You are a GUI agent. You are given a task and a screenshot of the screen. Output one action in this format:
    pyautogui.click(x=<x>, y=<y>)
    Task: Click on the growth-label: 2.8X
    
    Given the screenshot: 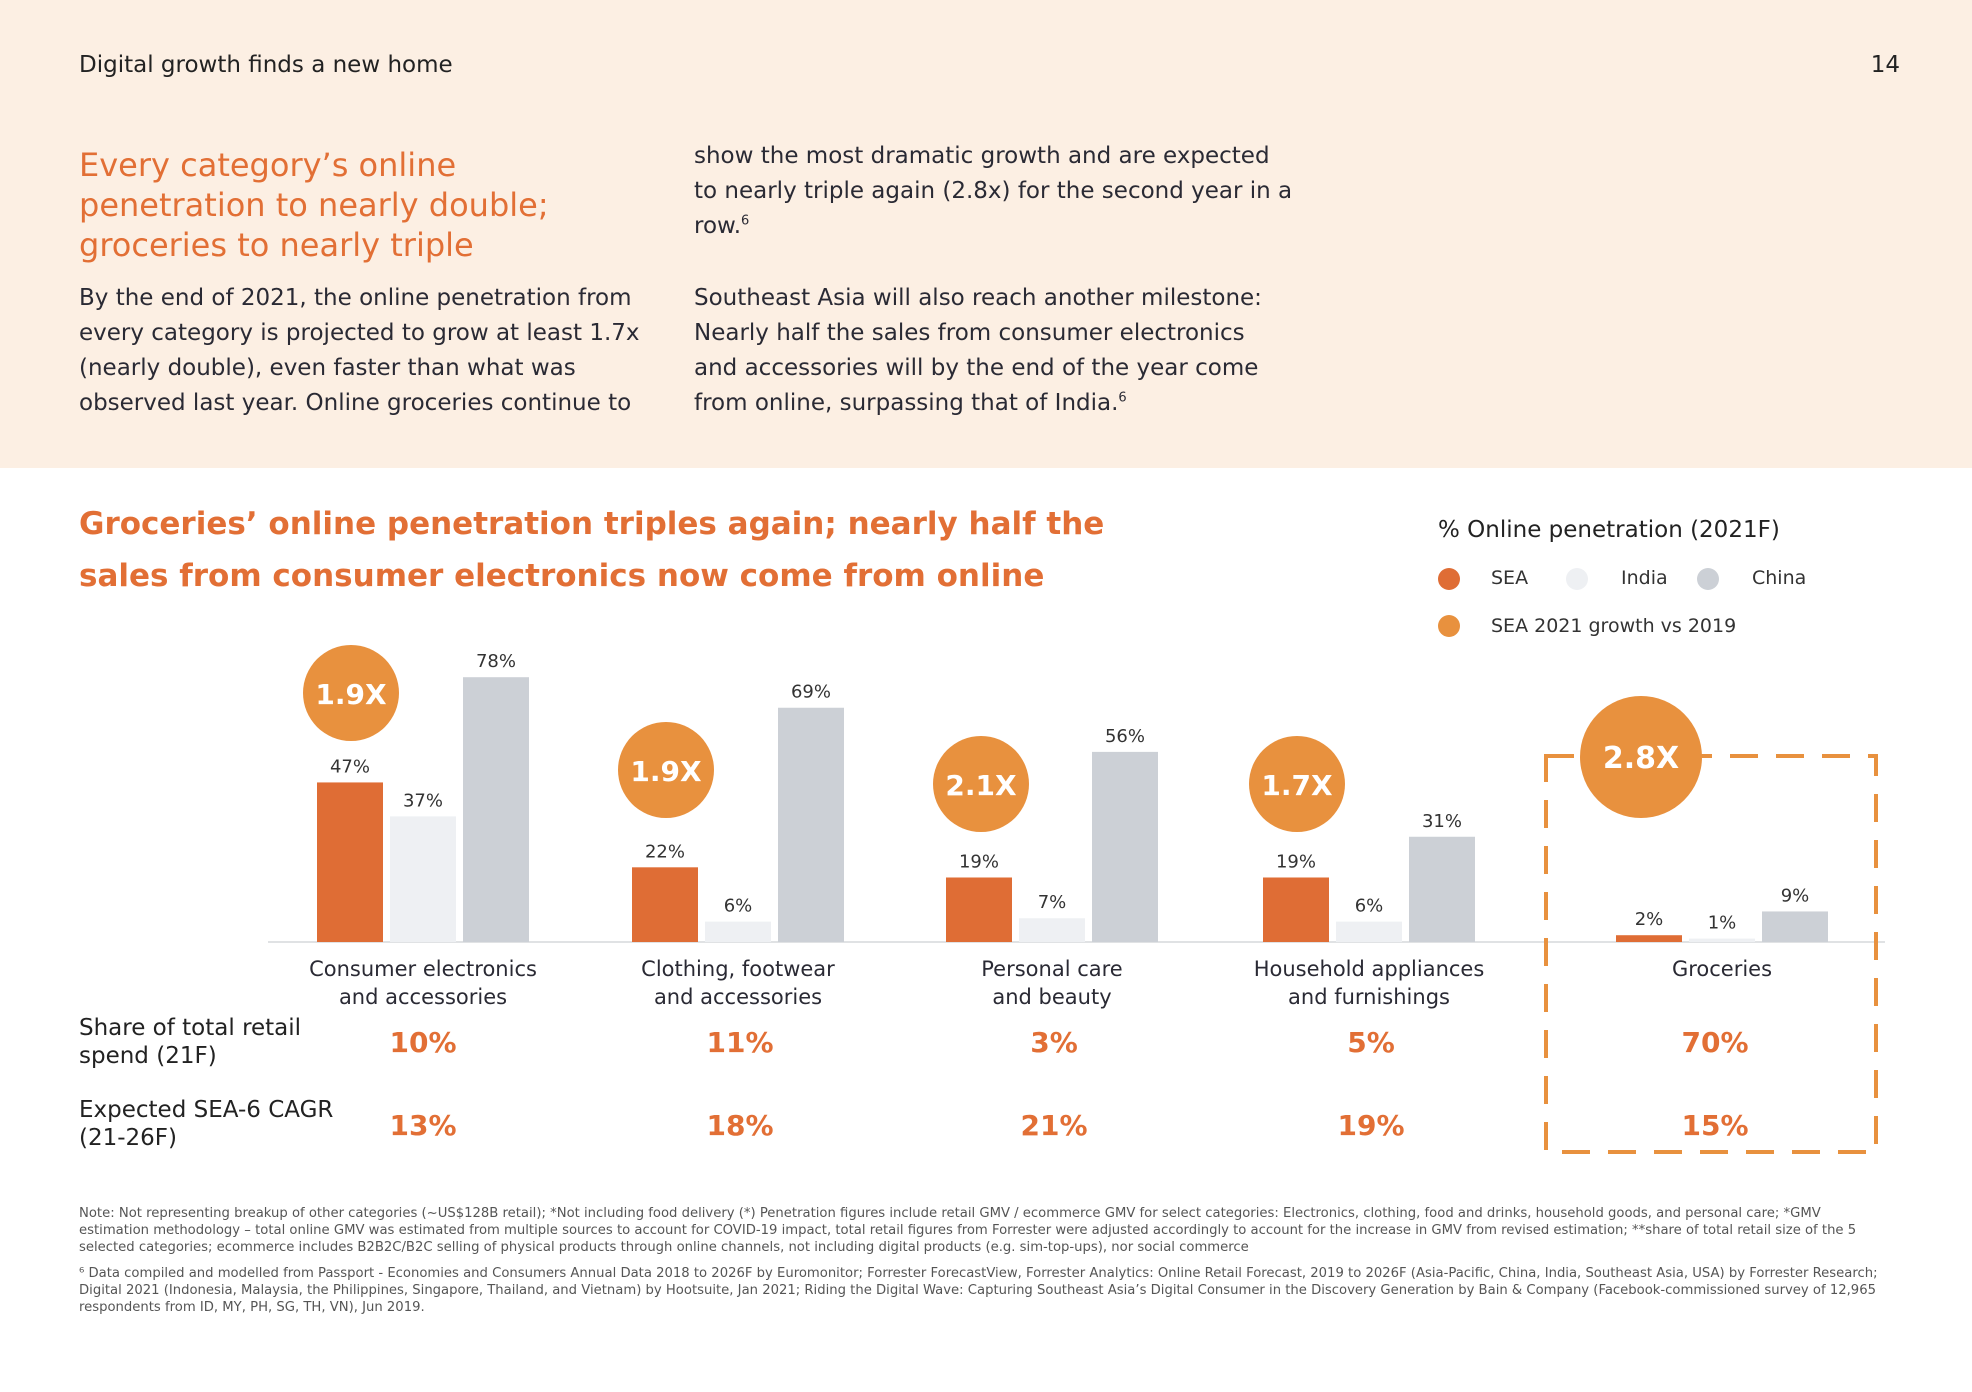 What is the action you would take?
    pyautogui.click(x=1641, y=758)
    